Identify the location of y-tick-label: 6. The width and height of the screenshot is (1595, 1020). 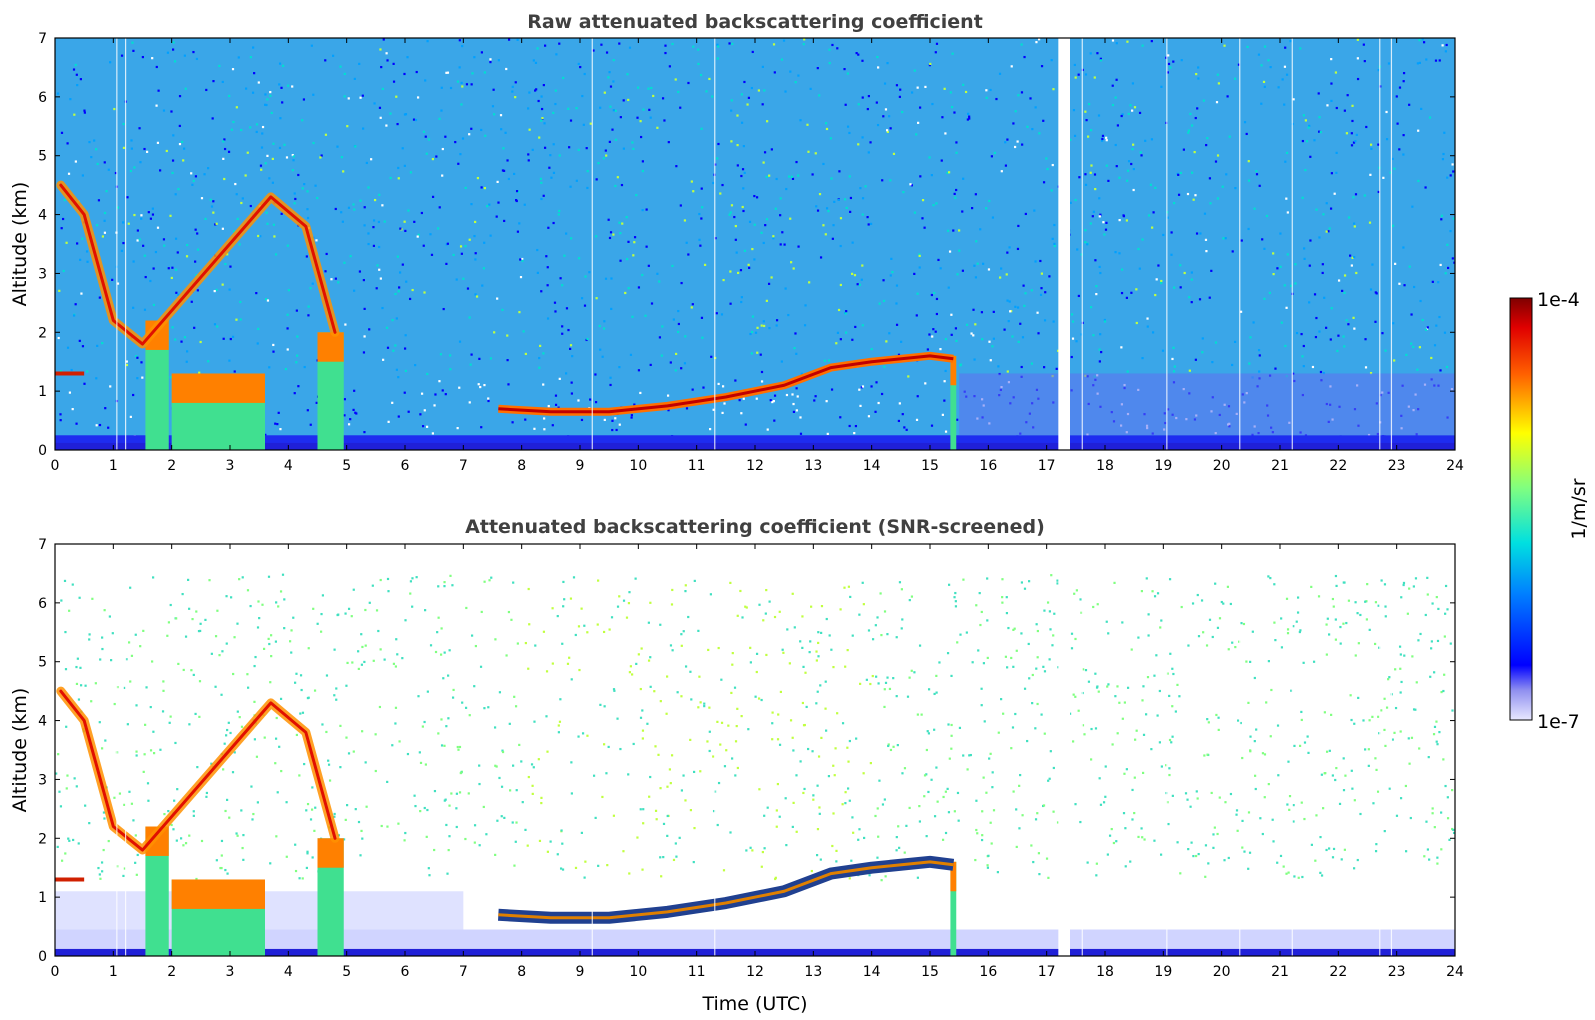
(42, 98).